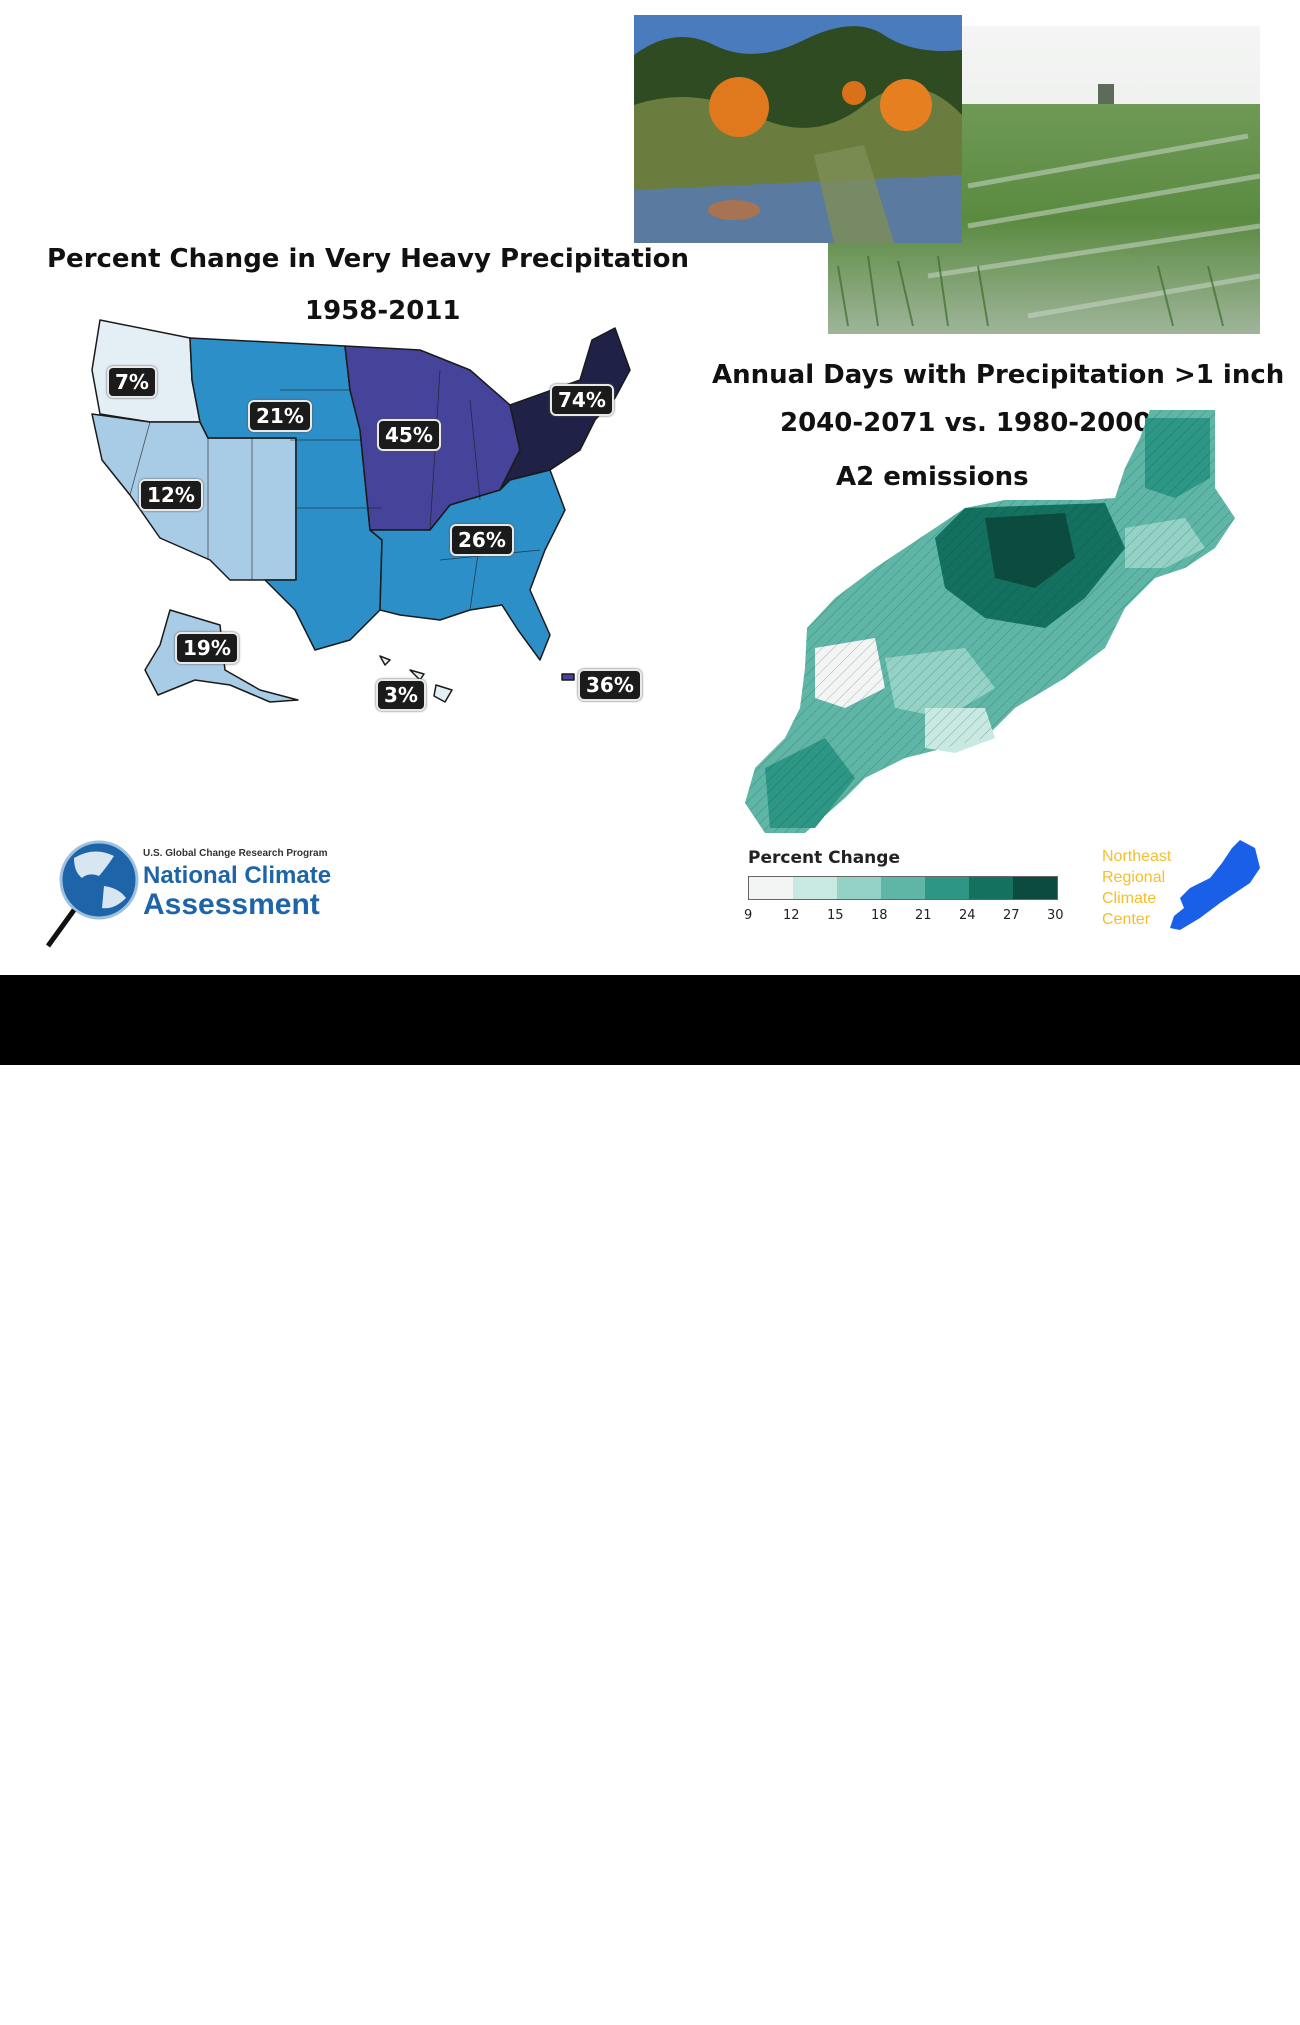 This screenshot has height=2025, width=1300. What do you see at coordinates (171, 495) in the screenshot?
I see `pct-badge-southwest: 12%` at bounding box center [171, 495].